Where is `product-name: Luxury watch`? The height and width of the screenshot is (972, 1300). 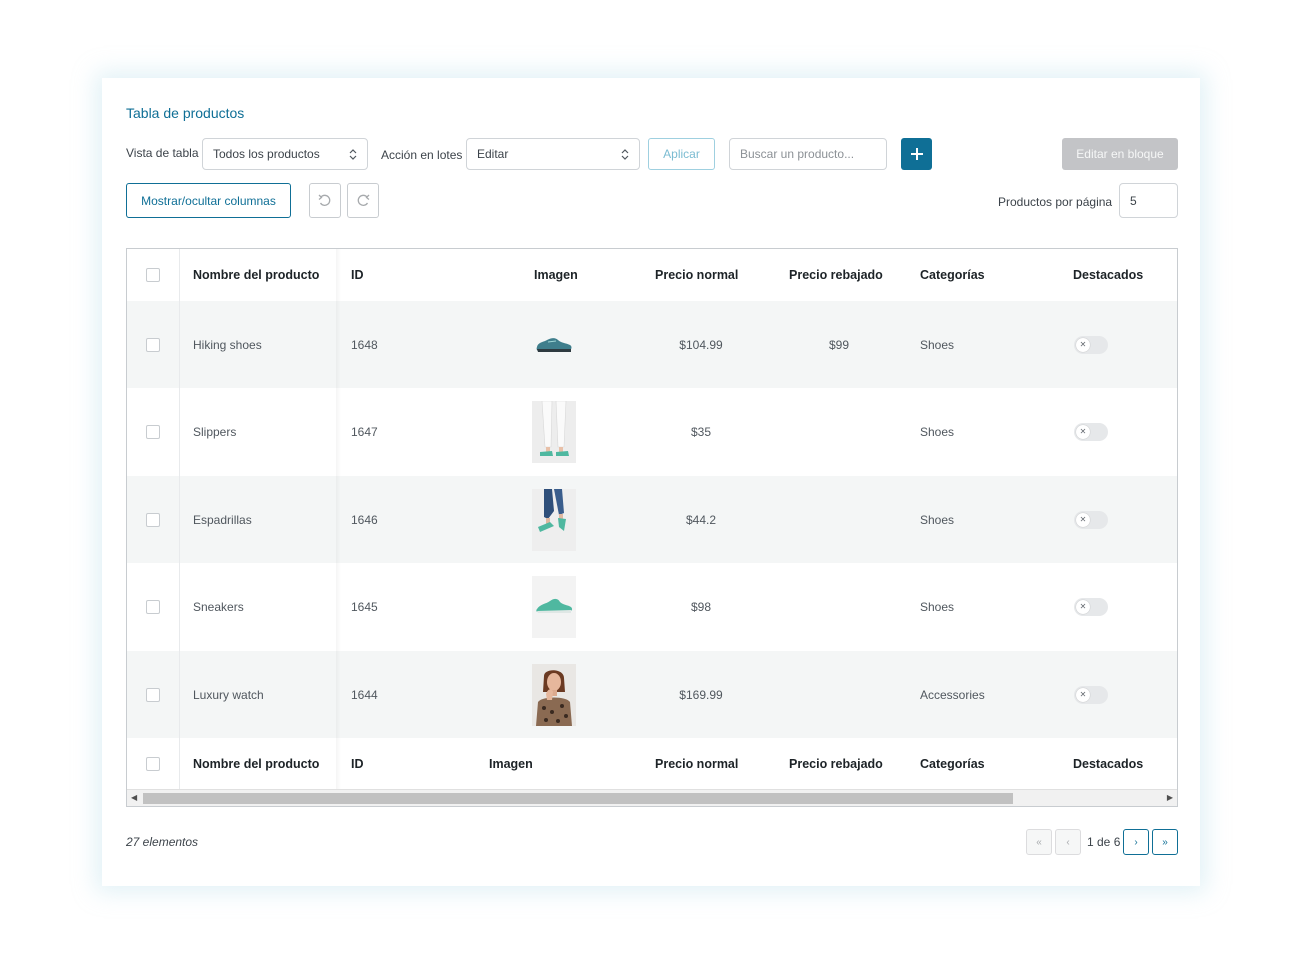 product-name: Luxury watch is located at coordinates (228, 694).